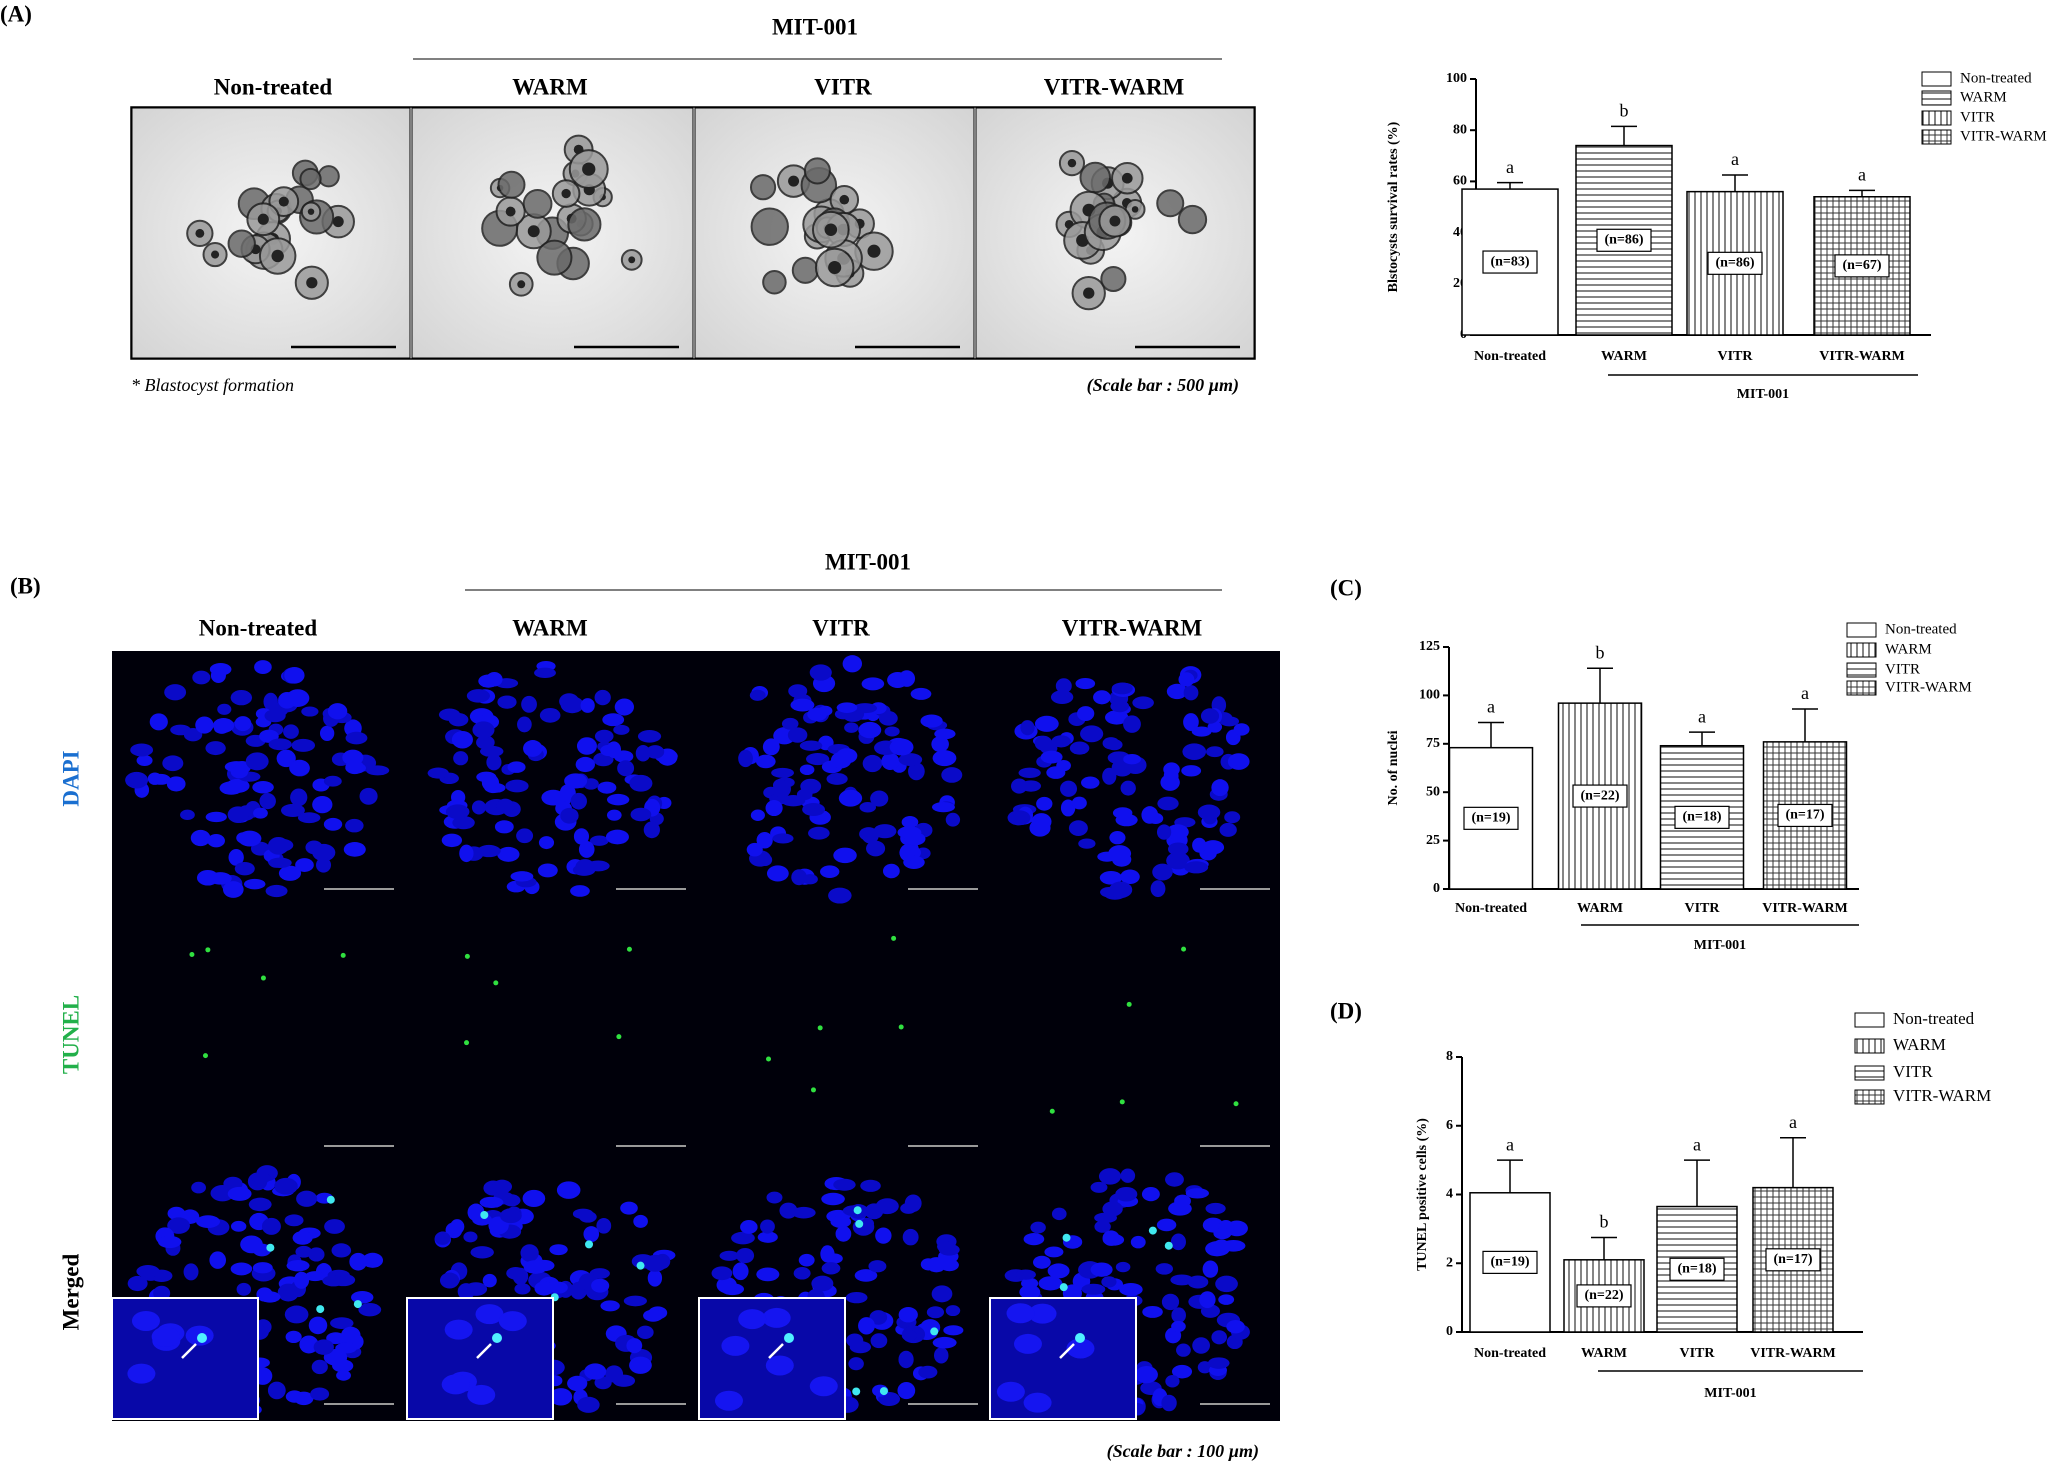 Image resolution: width=2070 pixels, height=1466 pixels. I want to click on scale-note: (Scale bar : 100 µm), so click(1183, 1451).